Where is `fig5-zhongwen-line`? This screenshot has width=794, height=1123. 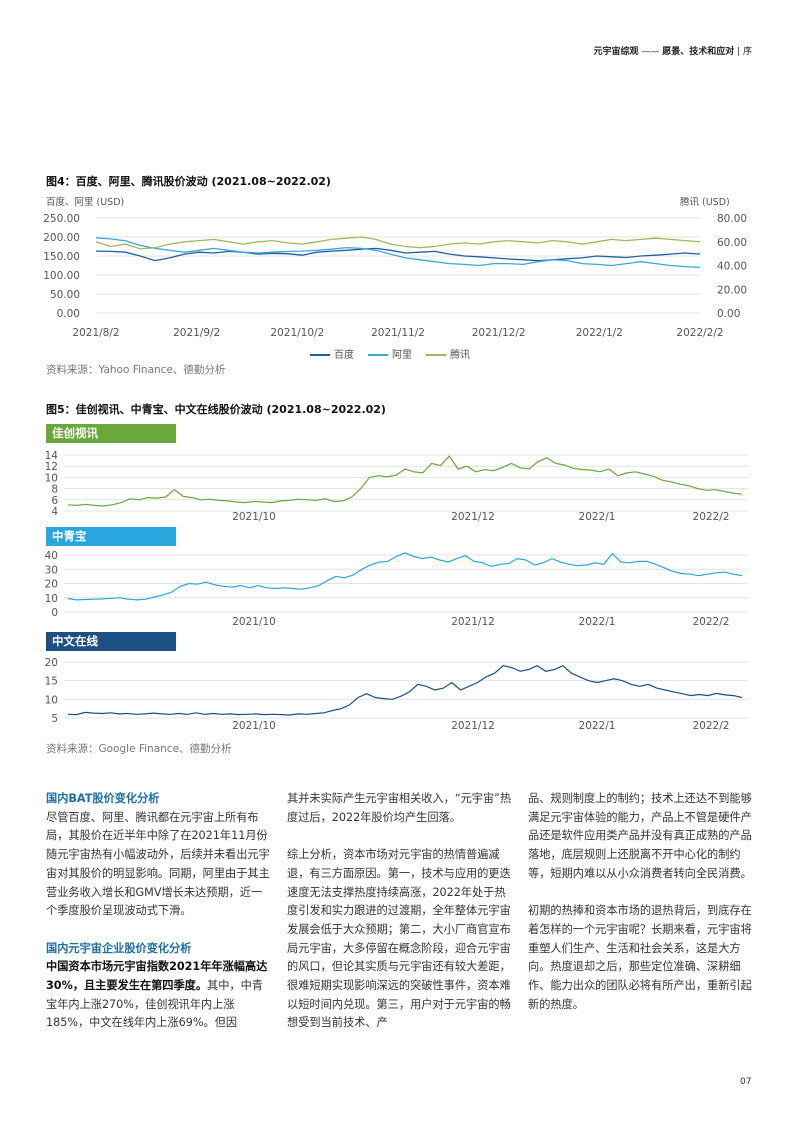 fig5-zhongwen-line is located at coordinates (405, 690).